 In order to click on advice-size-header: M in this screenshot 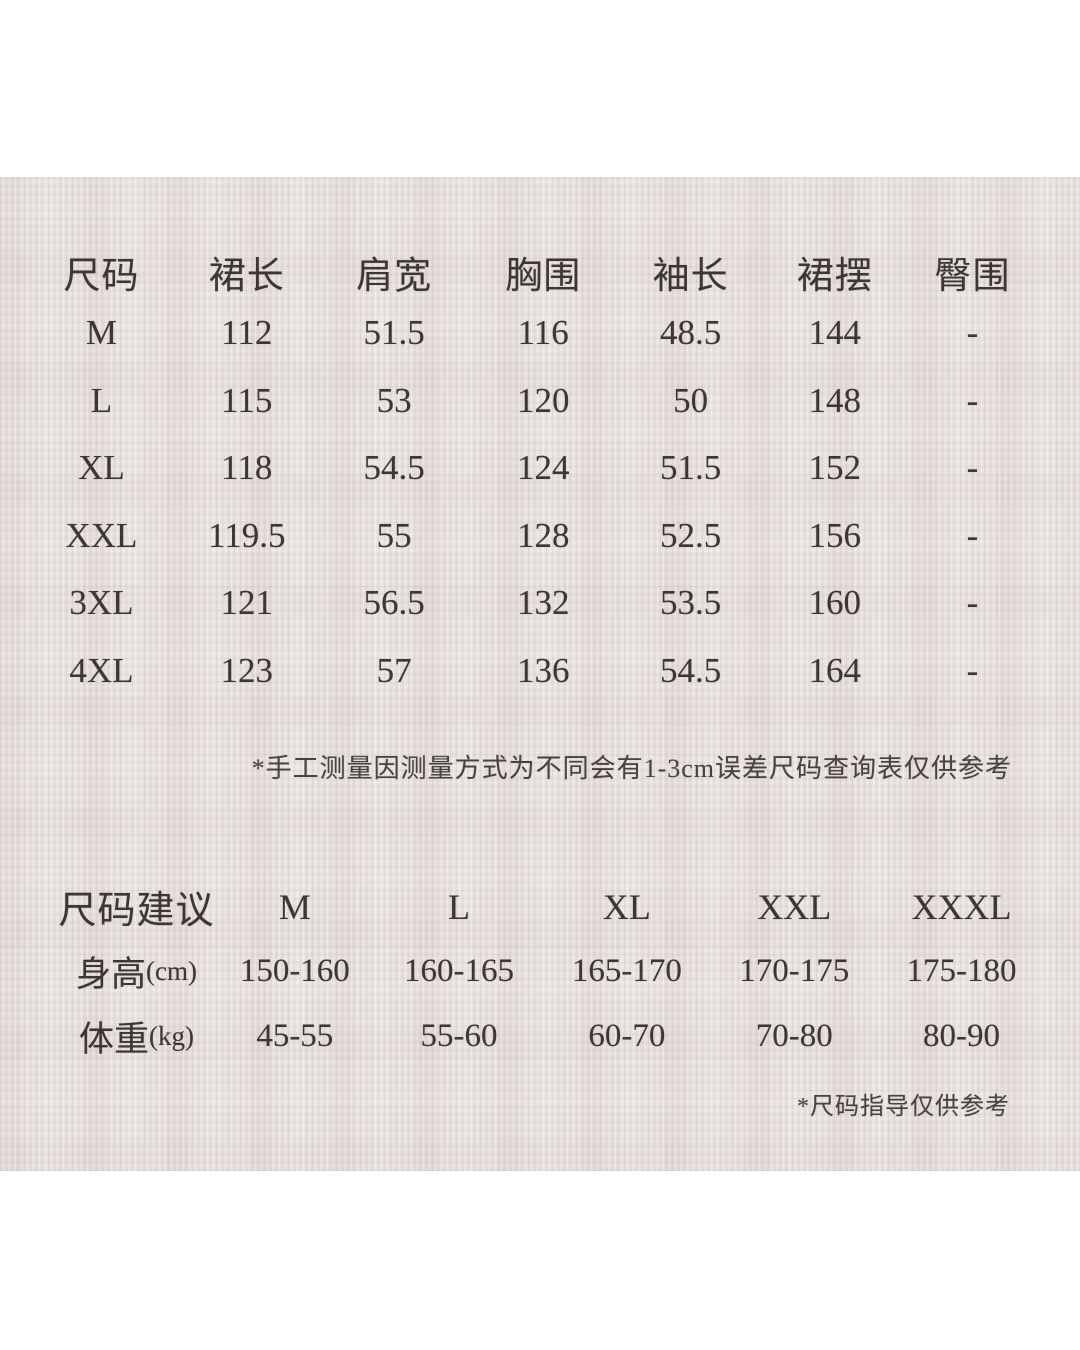, I will do `click(294, 906)`.